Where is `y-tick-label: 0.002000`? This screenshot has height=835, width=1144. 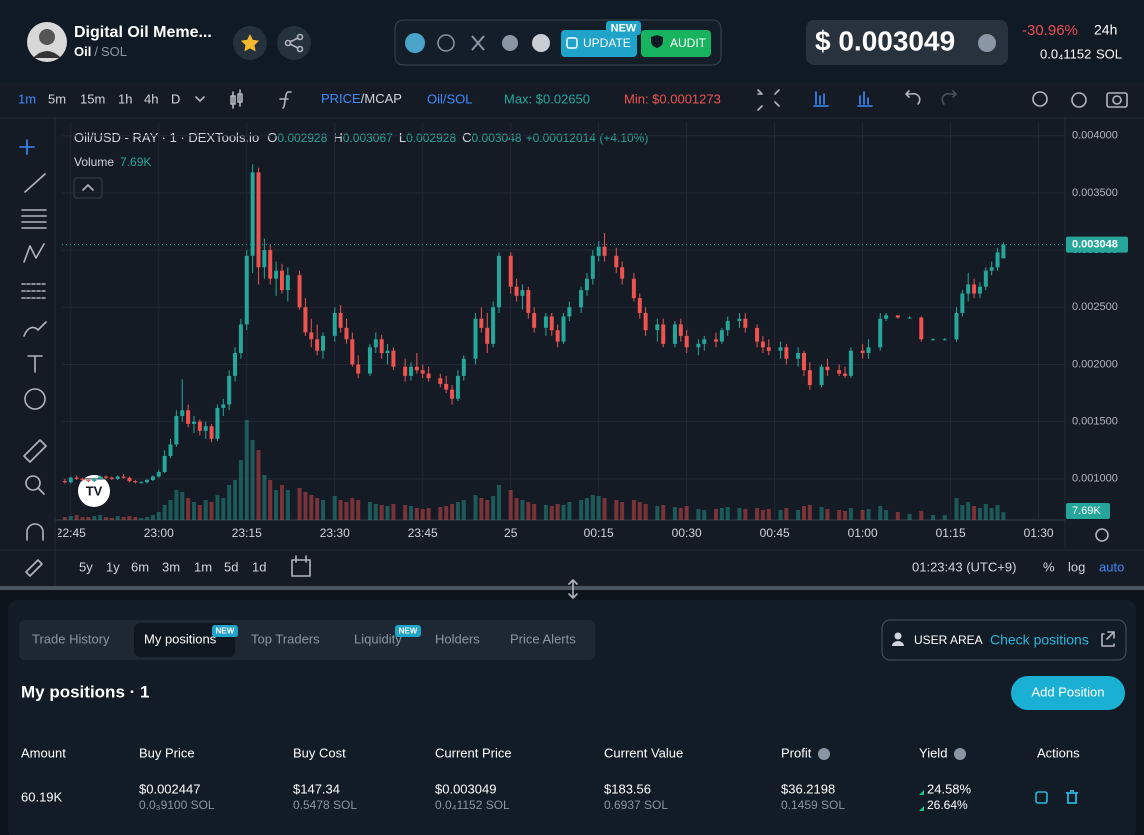 y-tick-label: 0.002000 is located at coordinates (1095, 364).